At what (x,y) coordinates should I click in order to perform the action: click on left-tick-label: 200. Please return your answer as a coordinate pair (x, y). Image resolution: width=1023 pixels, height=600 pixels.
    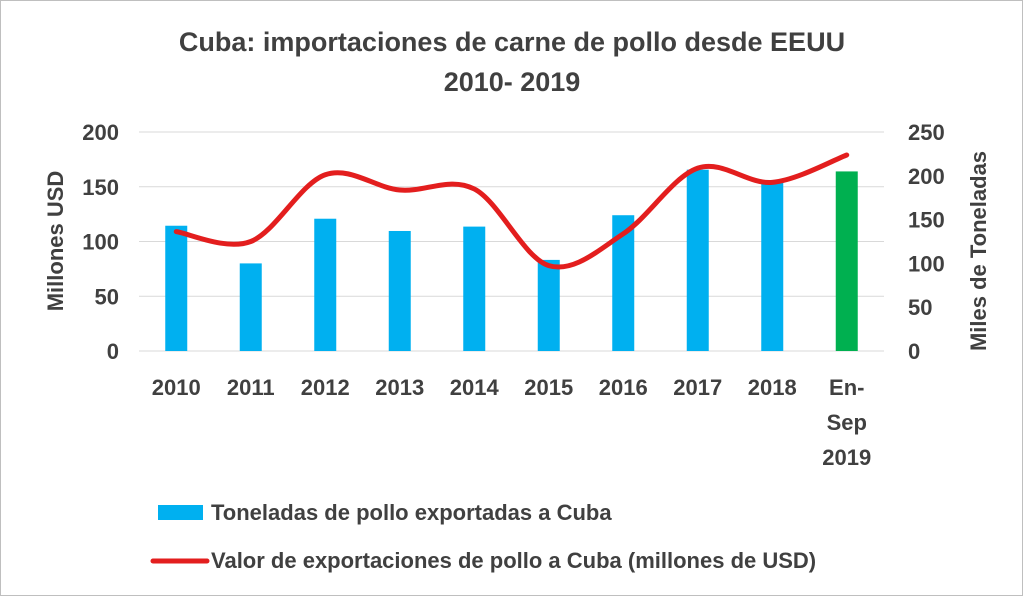
    Looking at the image, I should click on (100, 132).